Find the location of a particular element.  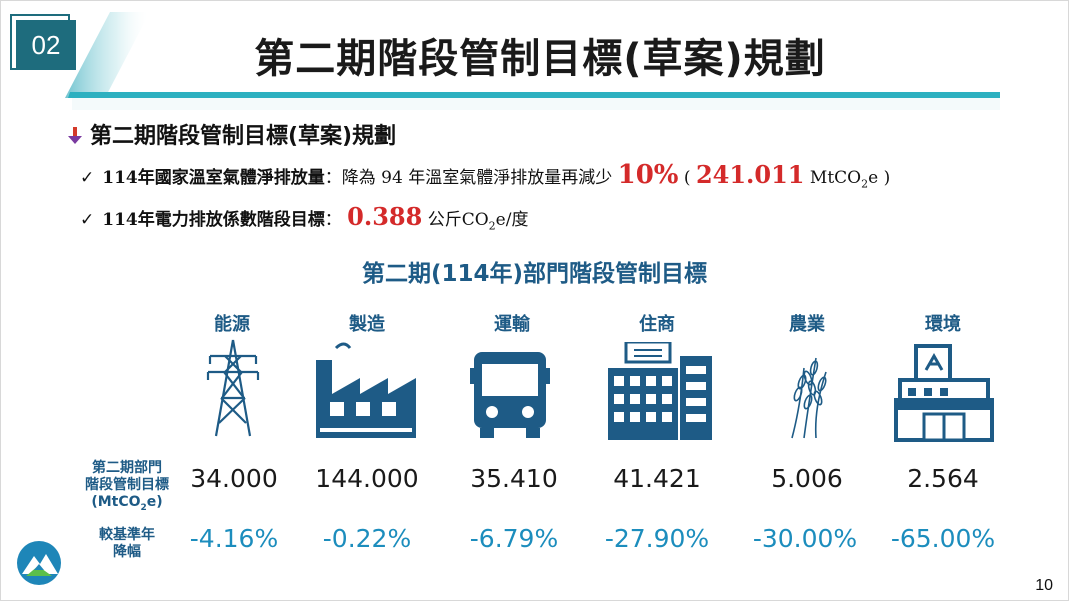

header-decoration is located at coordinates (532, 61).